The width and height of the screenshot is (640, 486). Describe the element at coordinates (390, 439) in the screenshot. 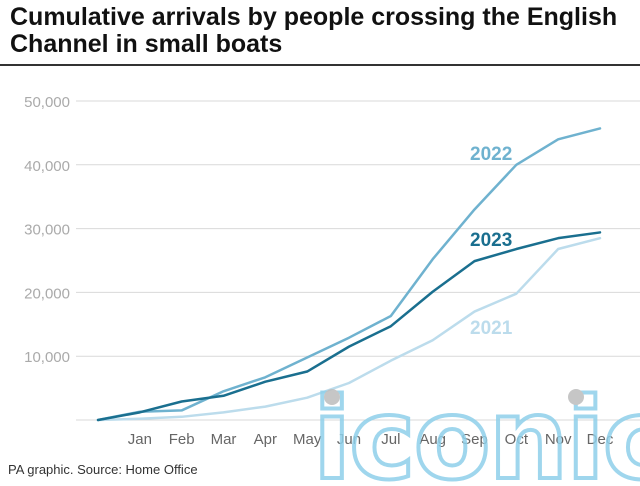

I see `x-tick-label-jul: Jul` at that location.